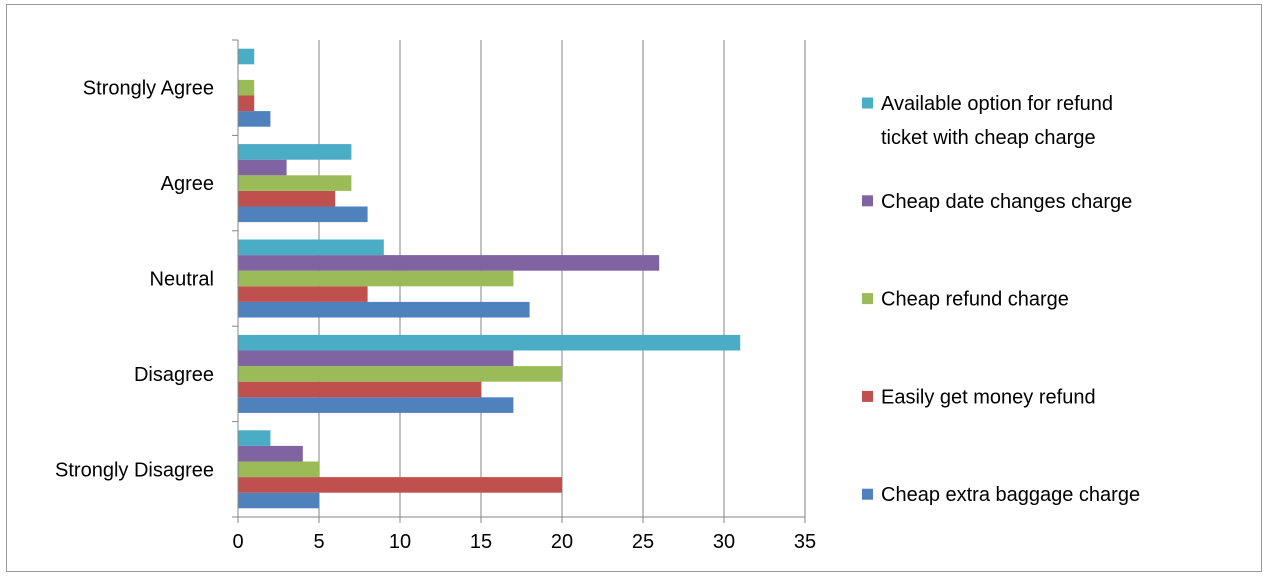 This screenshot has height=577, width=1268. I want to click on x-tick-label: 25, so click(643, 542).